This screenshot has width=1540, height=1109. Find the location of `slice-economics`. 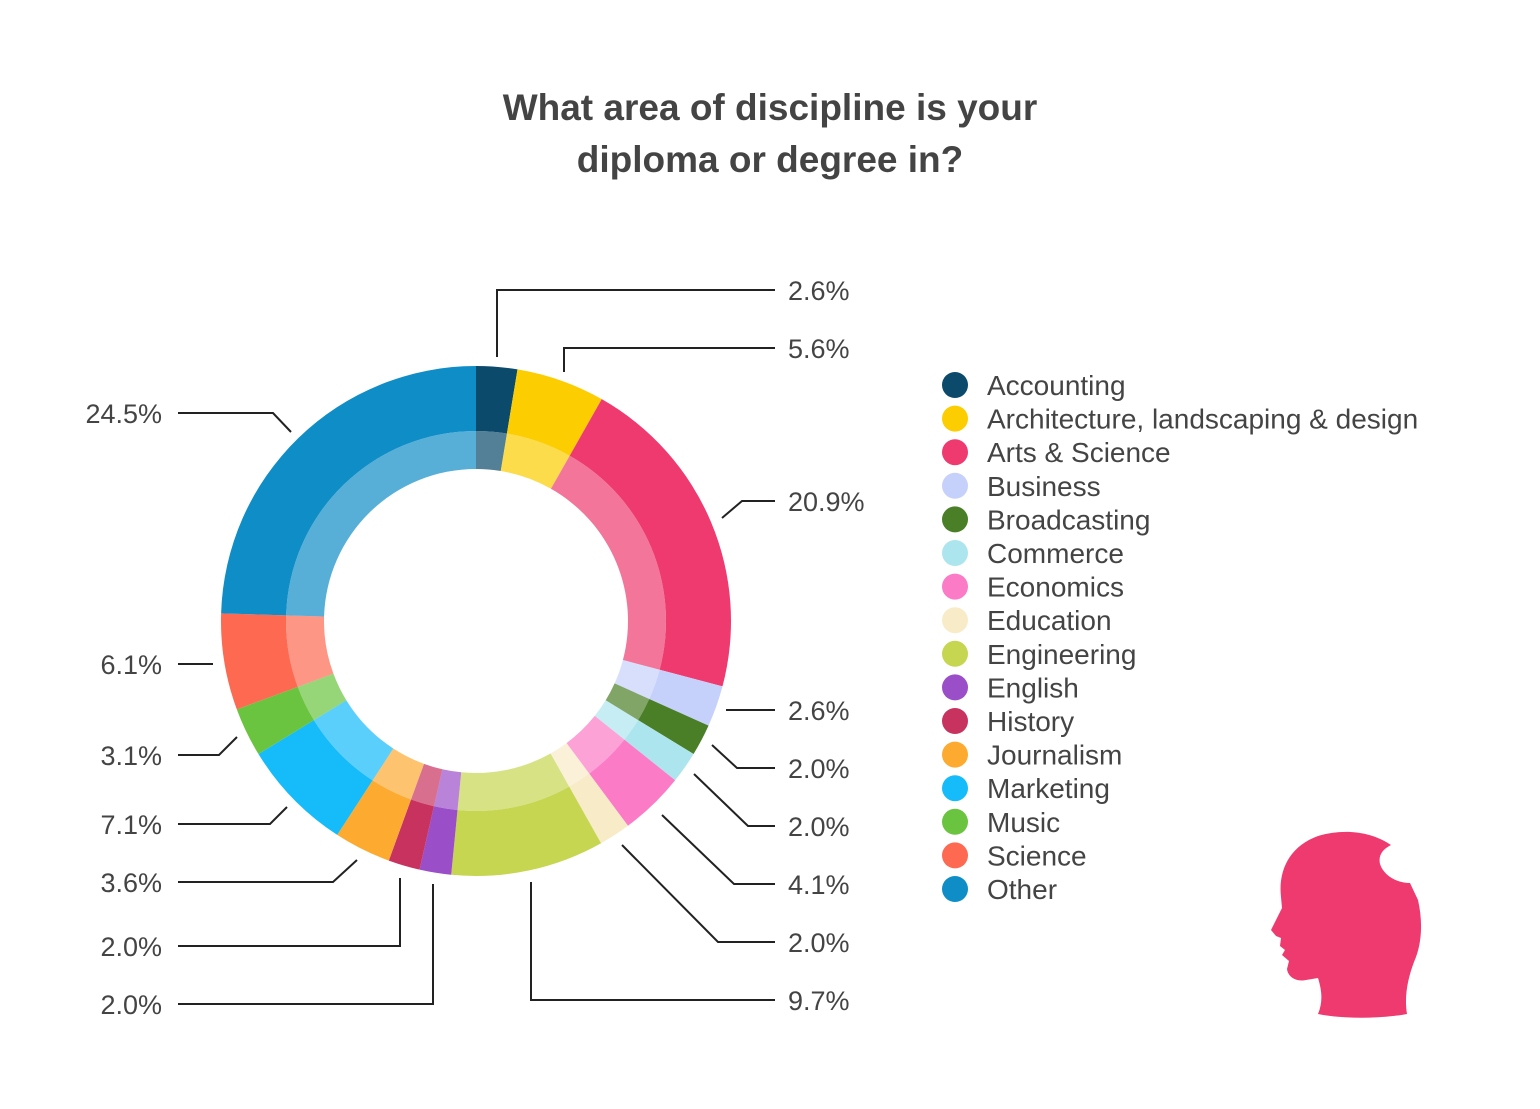

slice-economics is located at coordinates (632, 782).